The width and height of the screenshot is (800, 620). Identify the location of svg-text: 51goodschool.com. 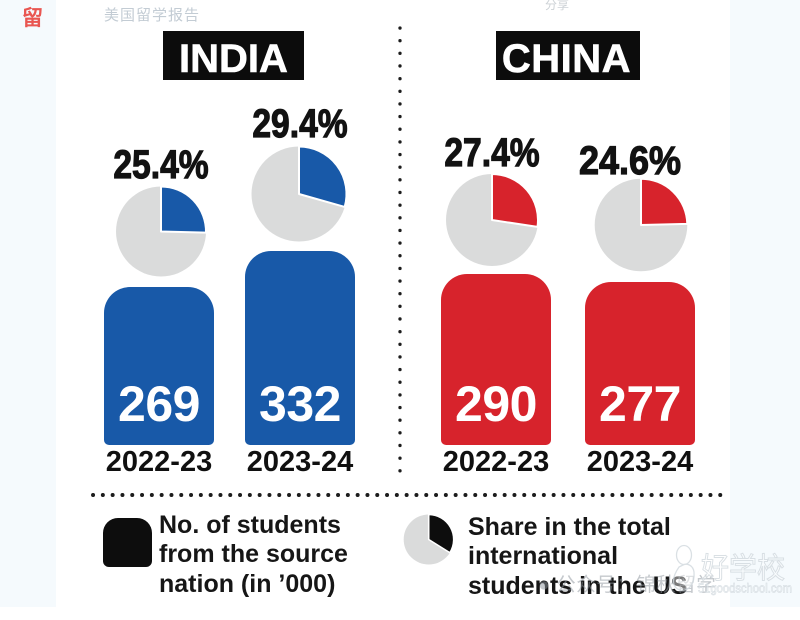
(745, 588).